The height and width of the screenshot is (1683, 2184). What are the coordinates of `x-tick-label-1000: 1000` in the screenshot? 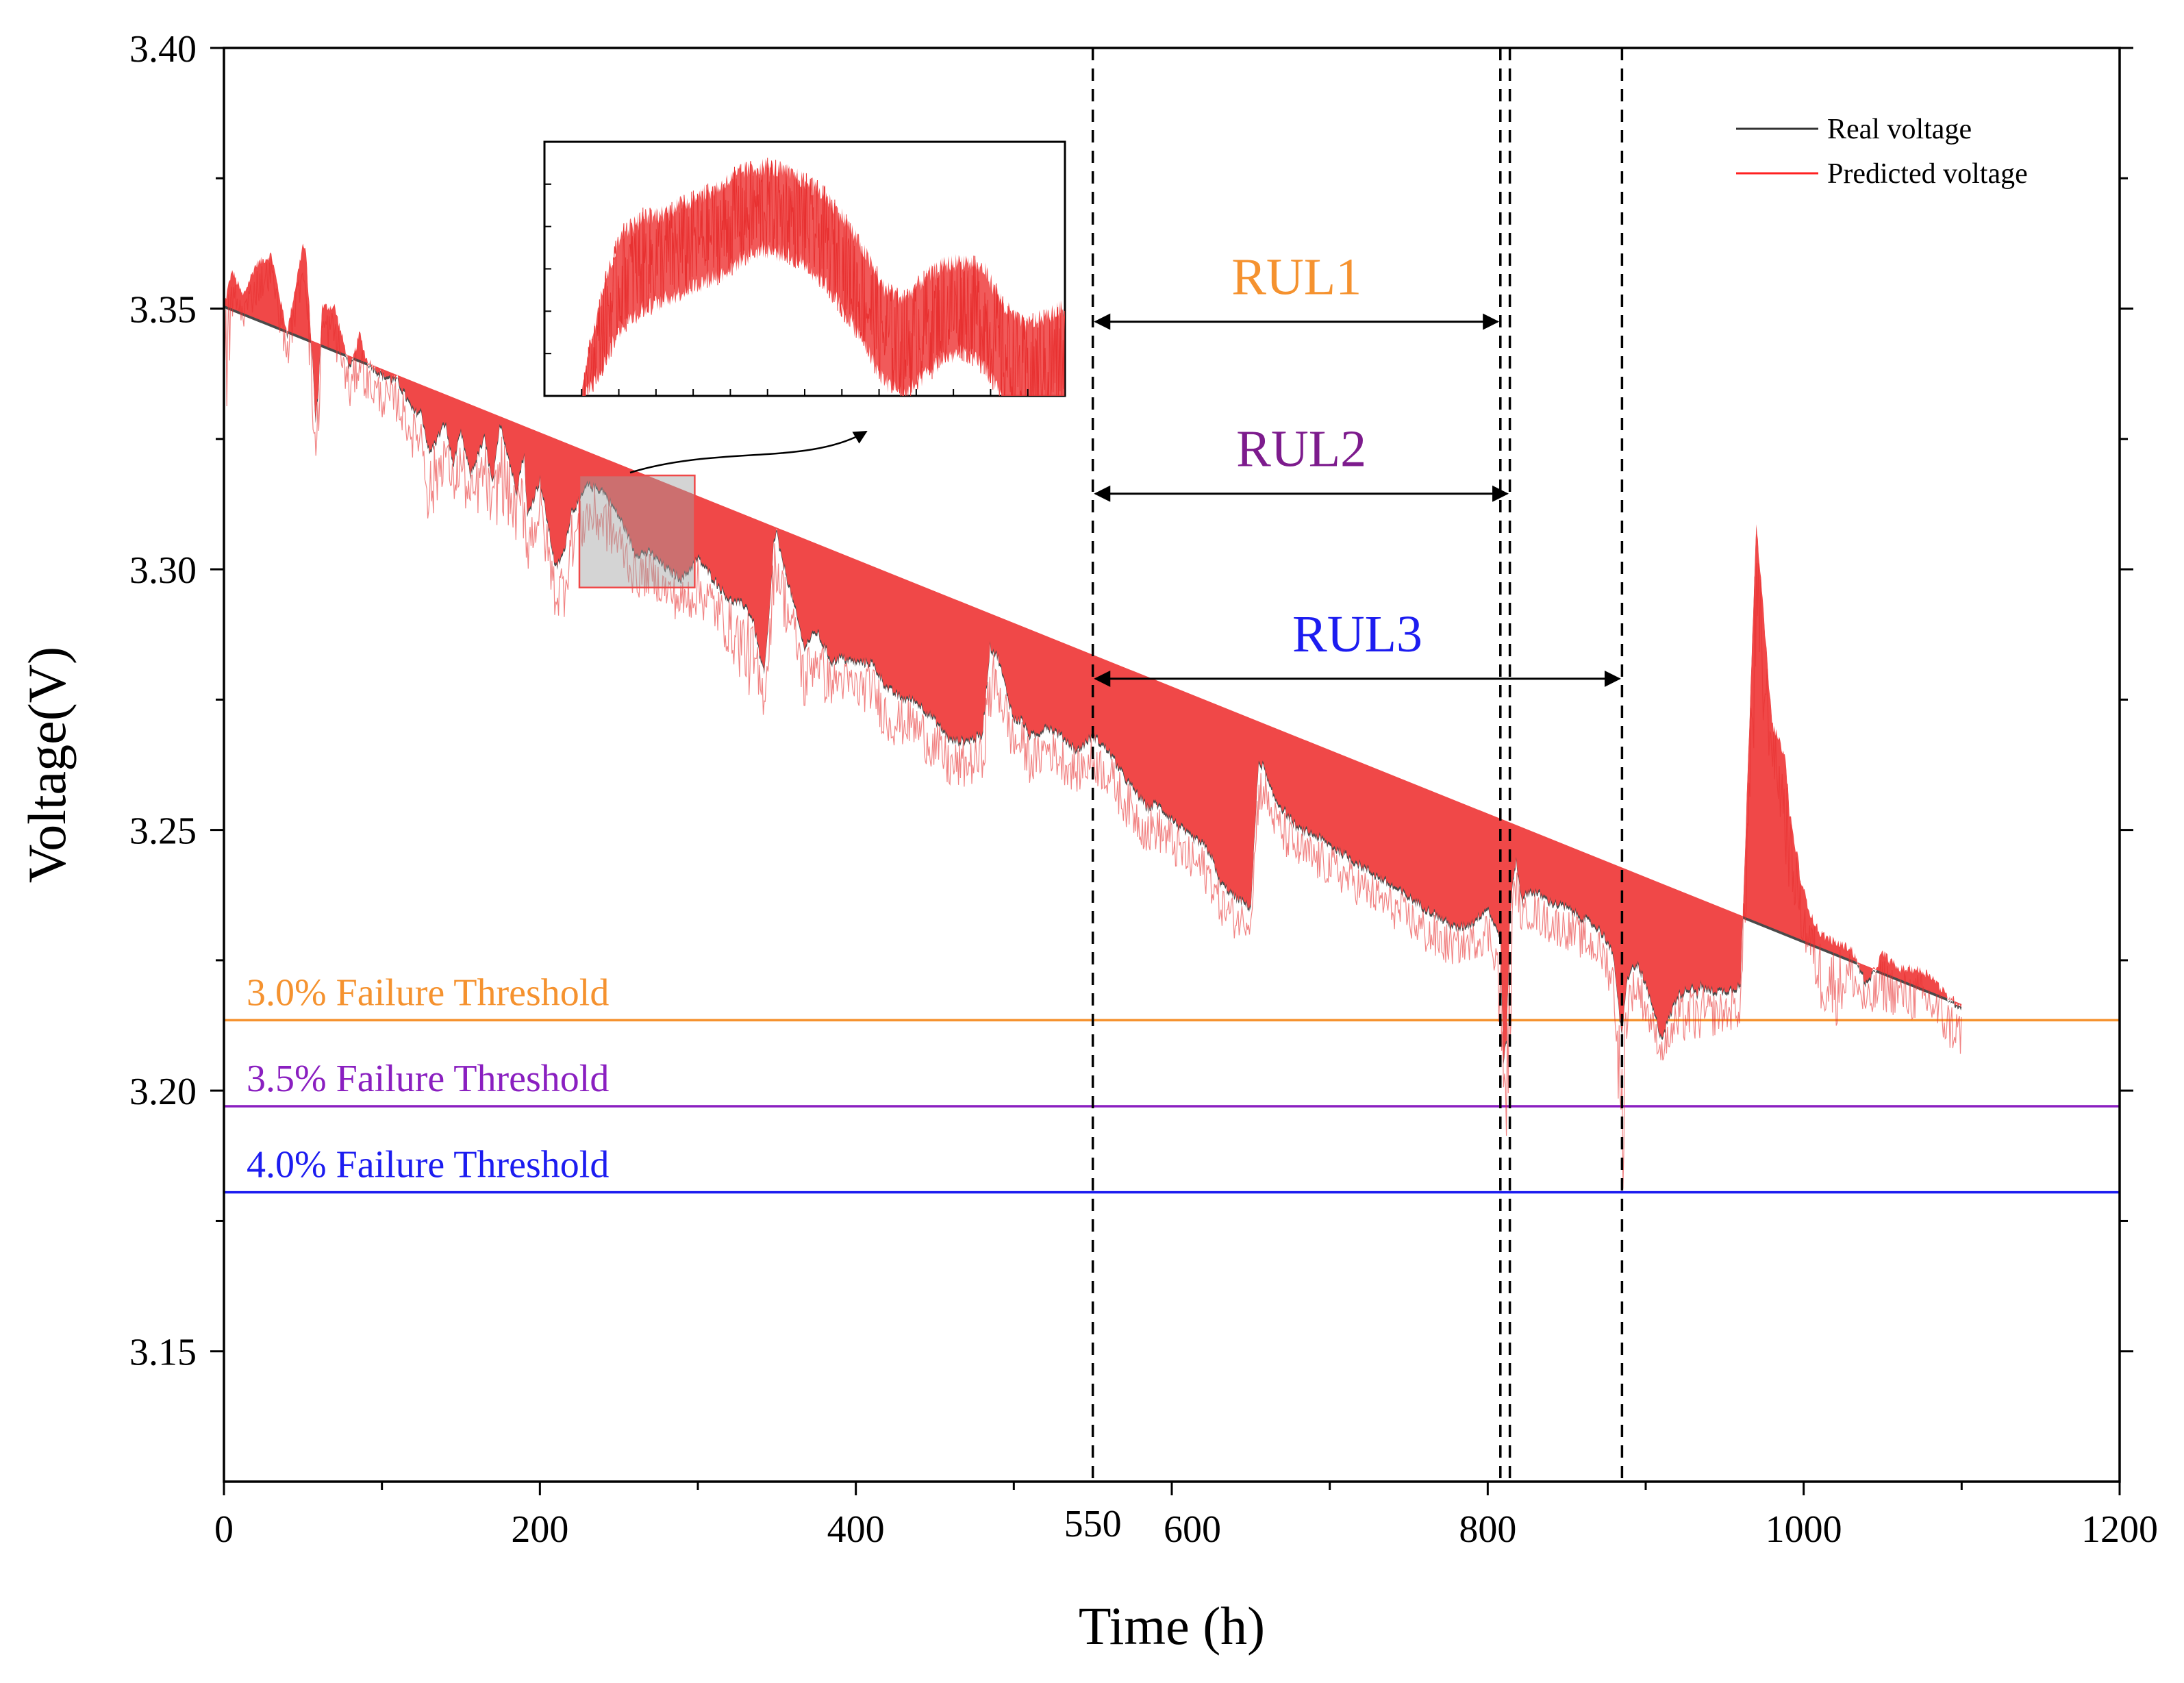 It's located at (1804, 1529).